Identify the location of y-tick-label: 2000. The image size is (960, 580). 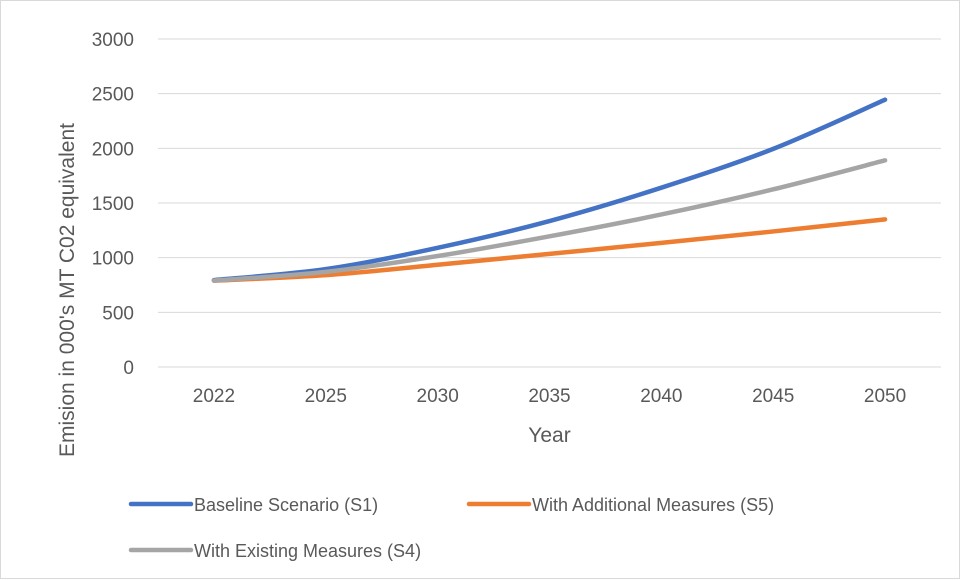
(113, 149).